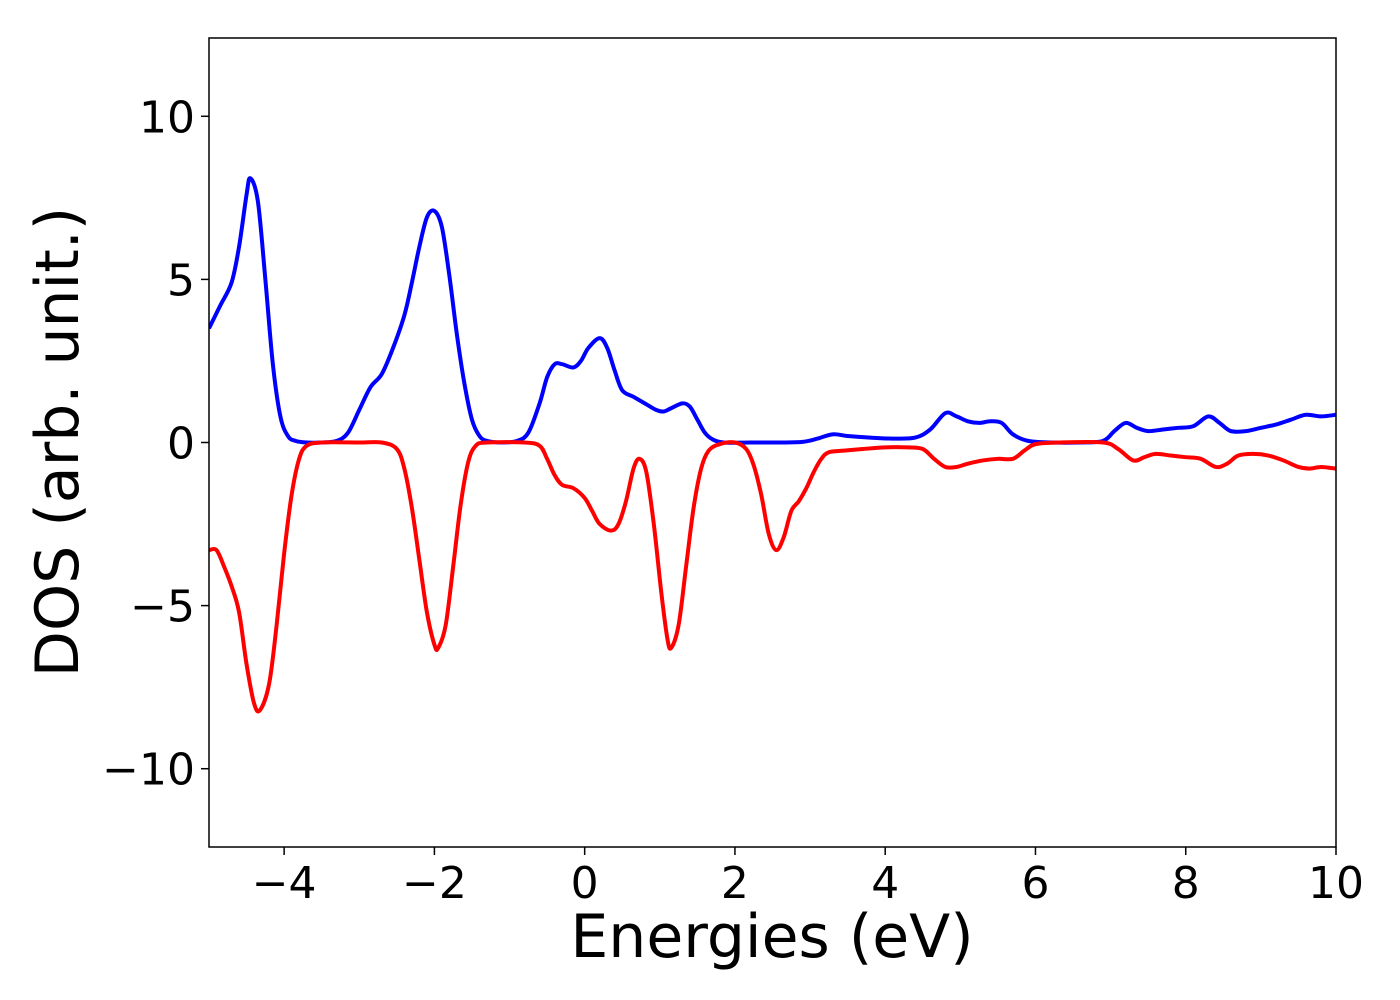 The width and height of the screenshot is (1400, 1000). I want to click on x-tick-label: 4, so click(885, 883).